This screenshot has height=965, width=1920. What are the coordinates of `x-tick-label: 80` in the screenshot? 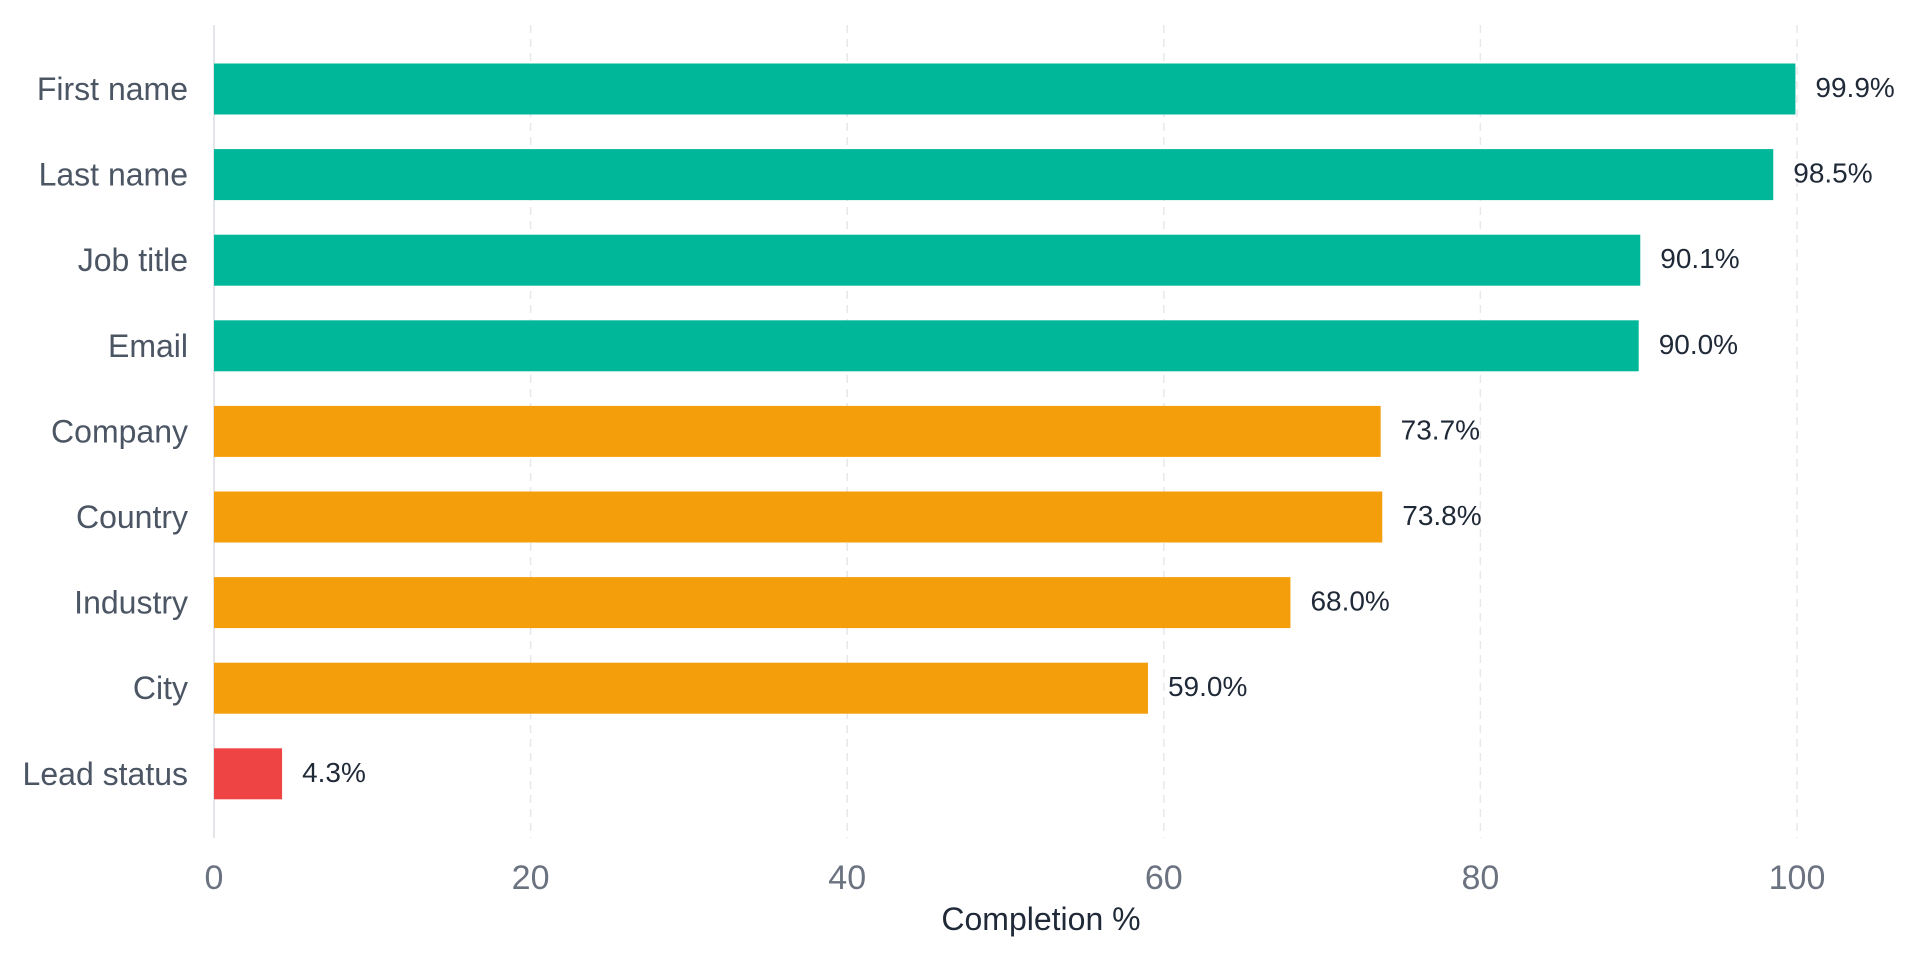 It's located at (1480, 878).